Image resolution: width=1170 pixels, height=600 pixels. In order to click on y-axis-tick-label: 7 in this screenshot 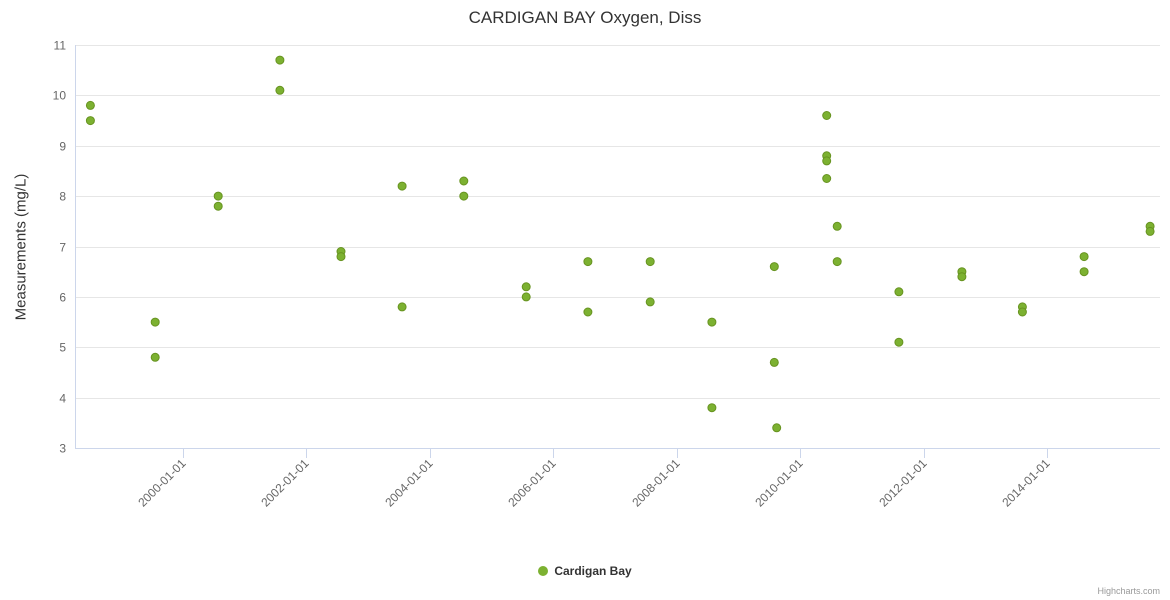, I will do `click(62, 248)`.